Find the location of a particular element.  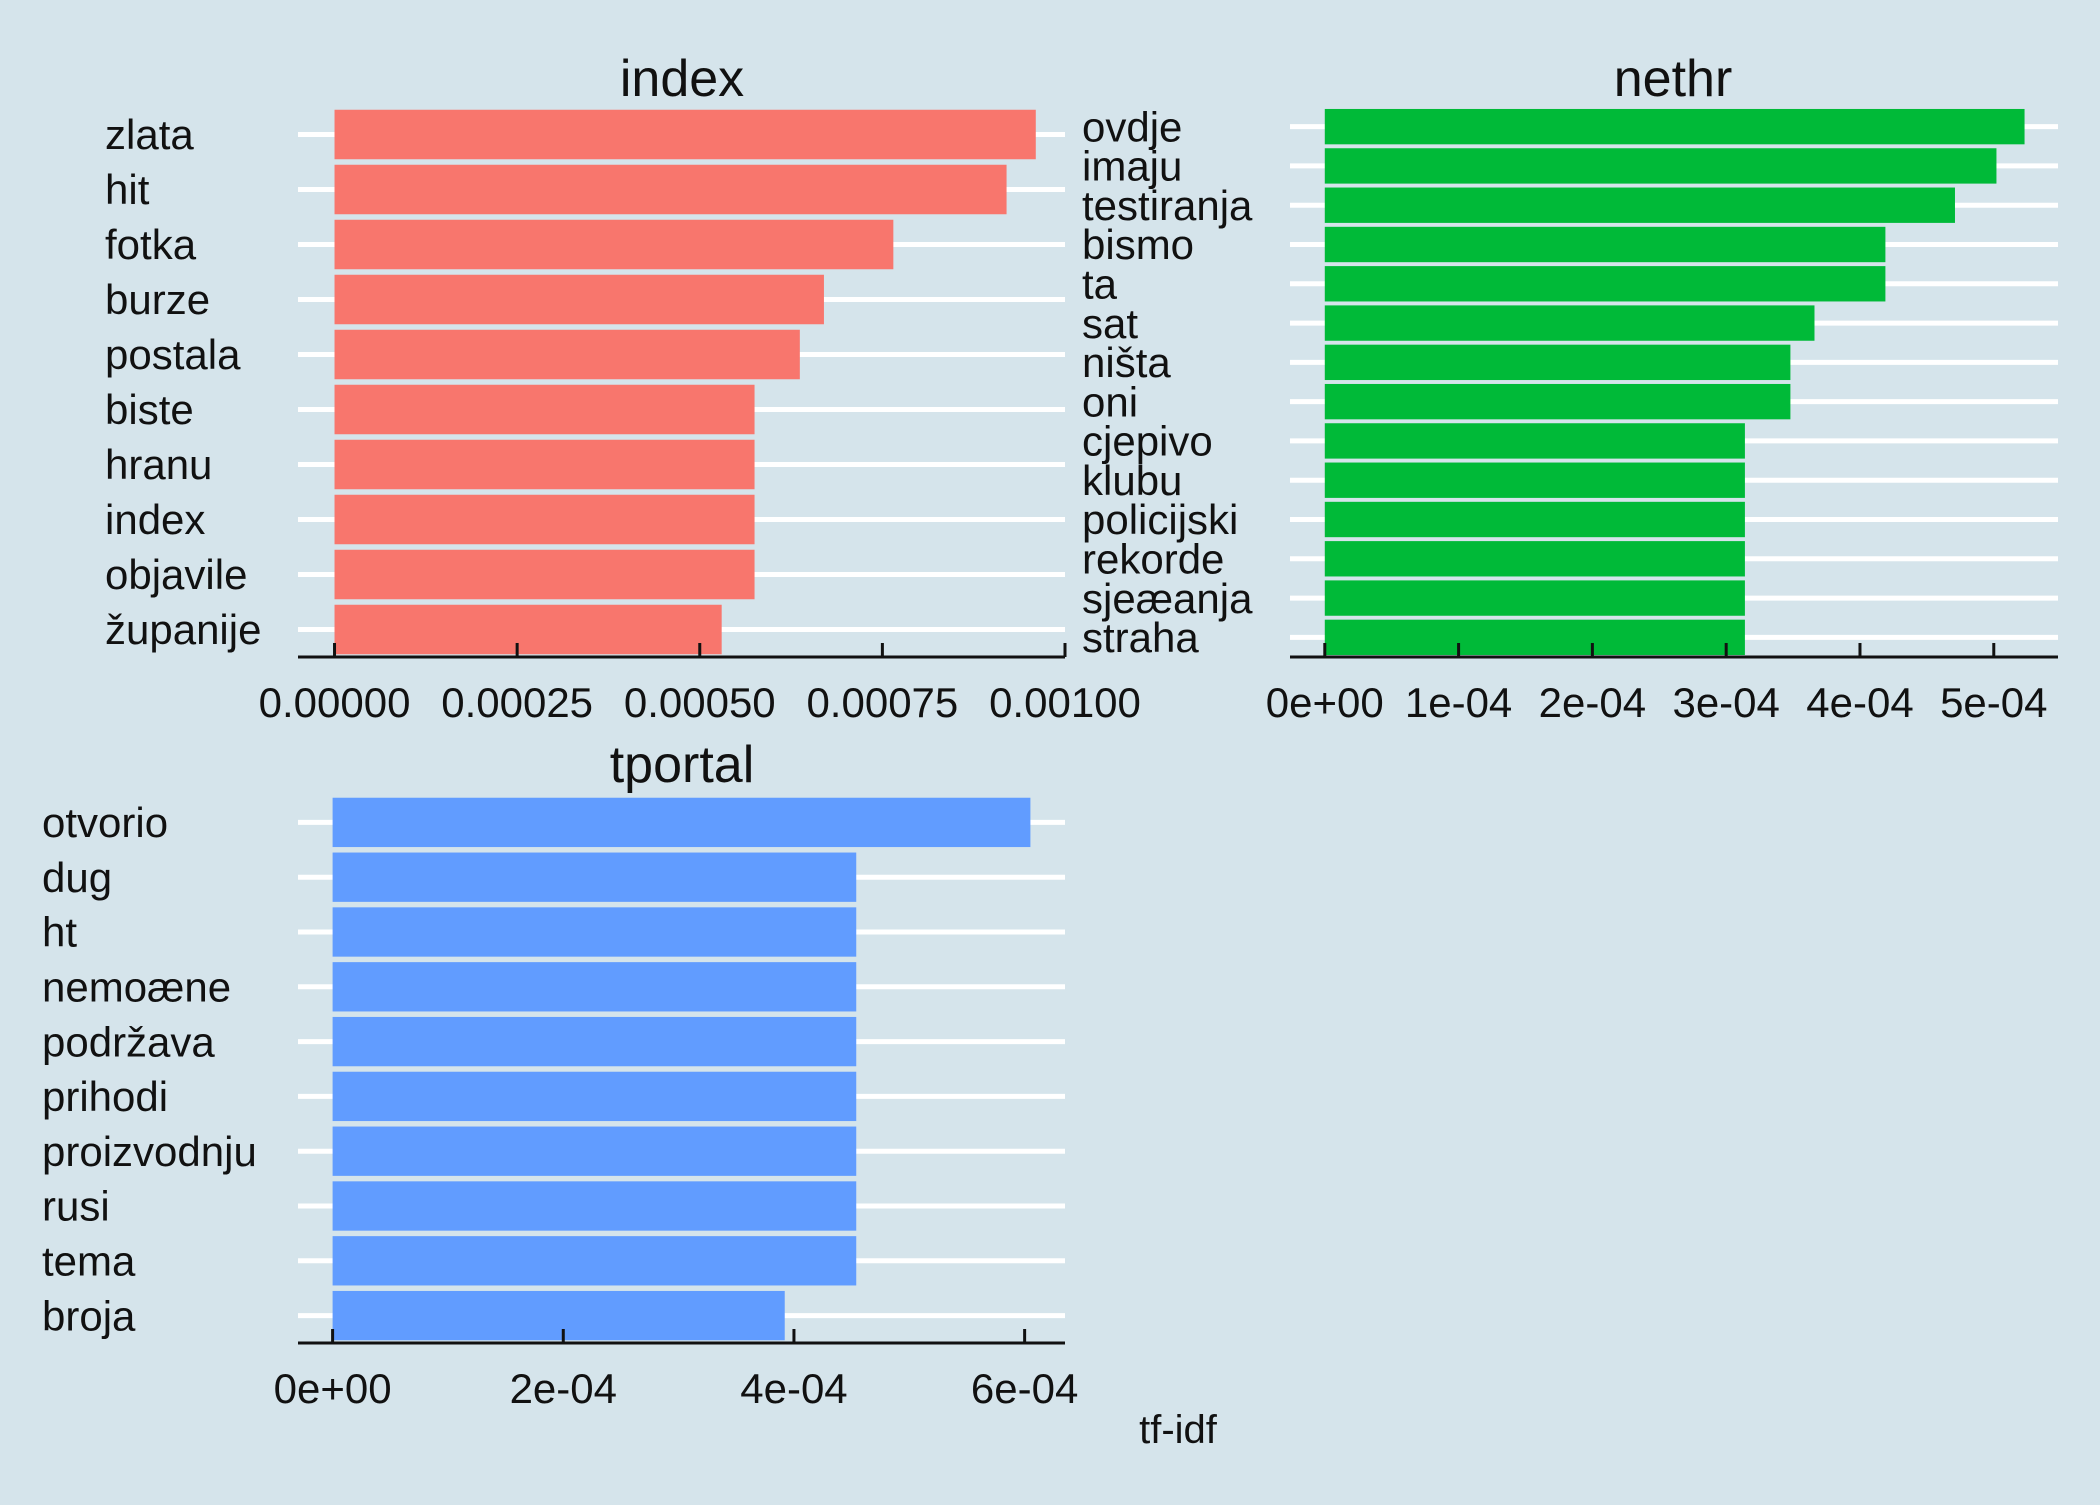

panel-title: index is located at coordinates (682, 79).